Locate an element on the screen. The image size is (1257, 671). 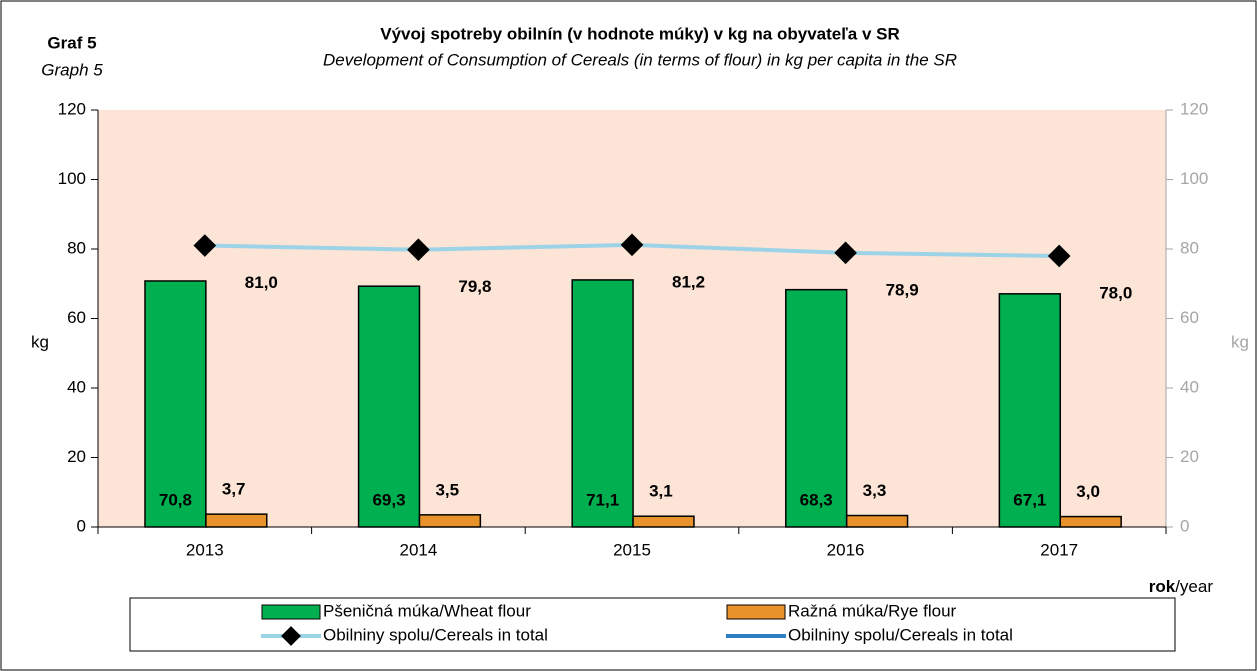
x-axis-label-bold: rok is located at coordinates (1162, 586).